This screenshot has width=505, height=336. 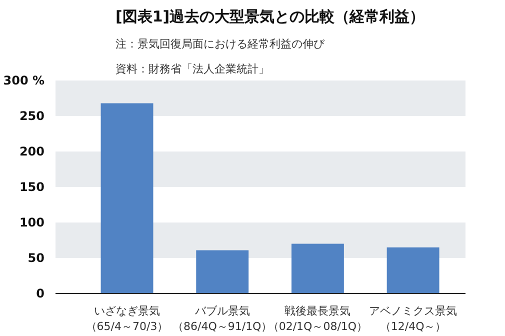 What do you see at coordinates (127, 319) in the screenshot?
I see `x-tick-label: いざなぎ景気（65/4～70/3）` at bounding box center [127, 319].